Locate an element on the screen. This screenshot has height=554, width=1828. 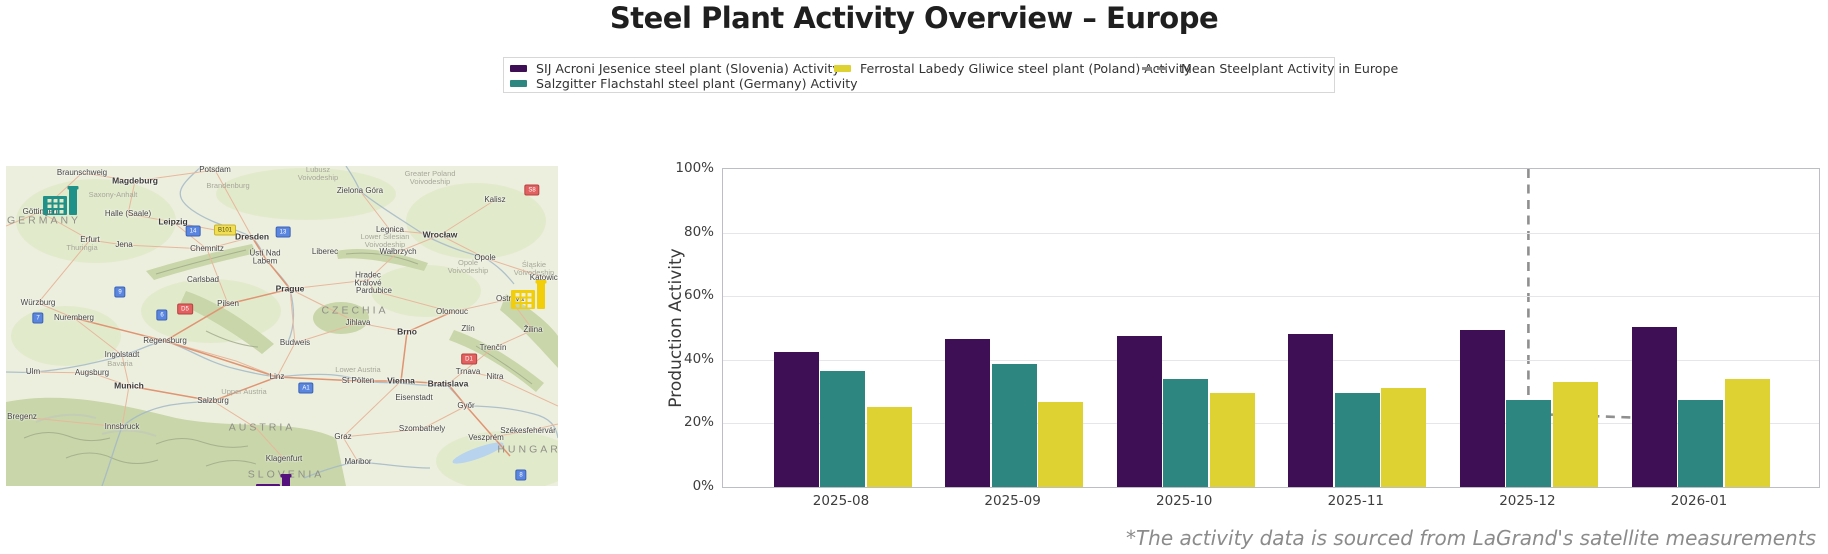
road-shield-icon: A1 is located at coordinates (306, 388).